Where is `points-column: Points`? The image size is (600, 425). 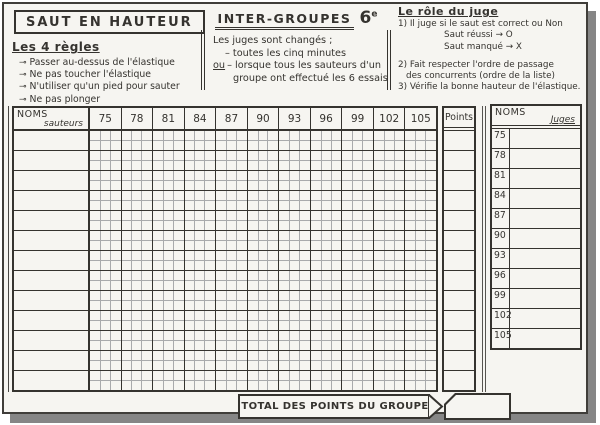
points-column: Points is located at coordinates (459, 249).